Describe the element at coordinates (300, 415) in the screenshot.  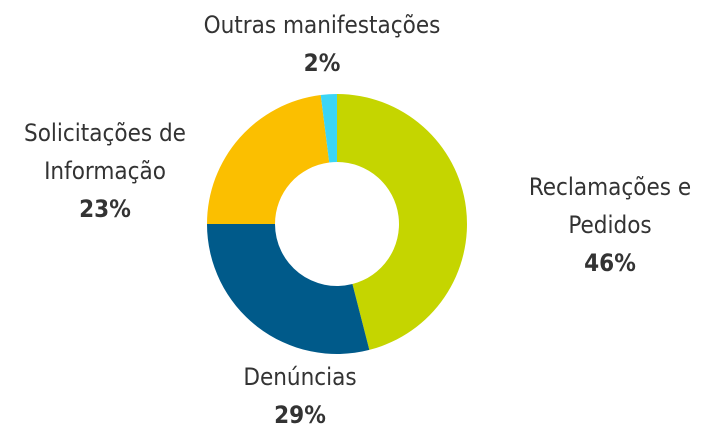
I see `value-label: 29%` at that location.